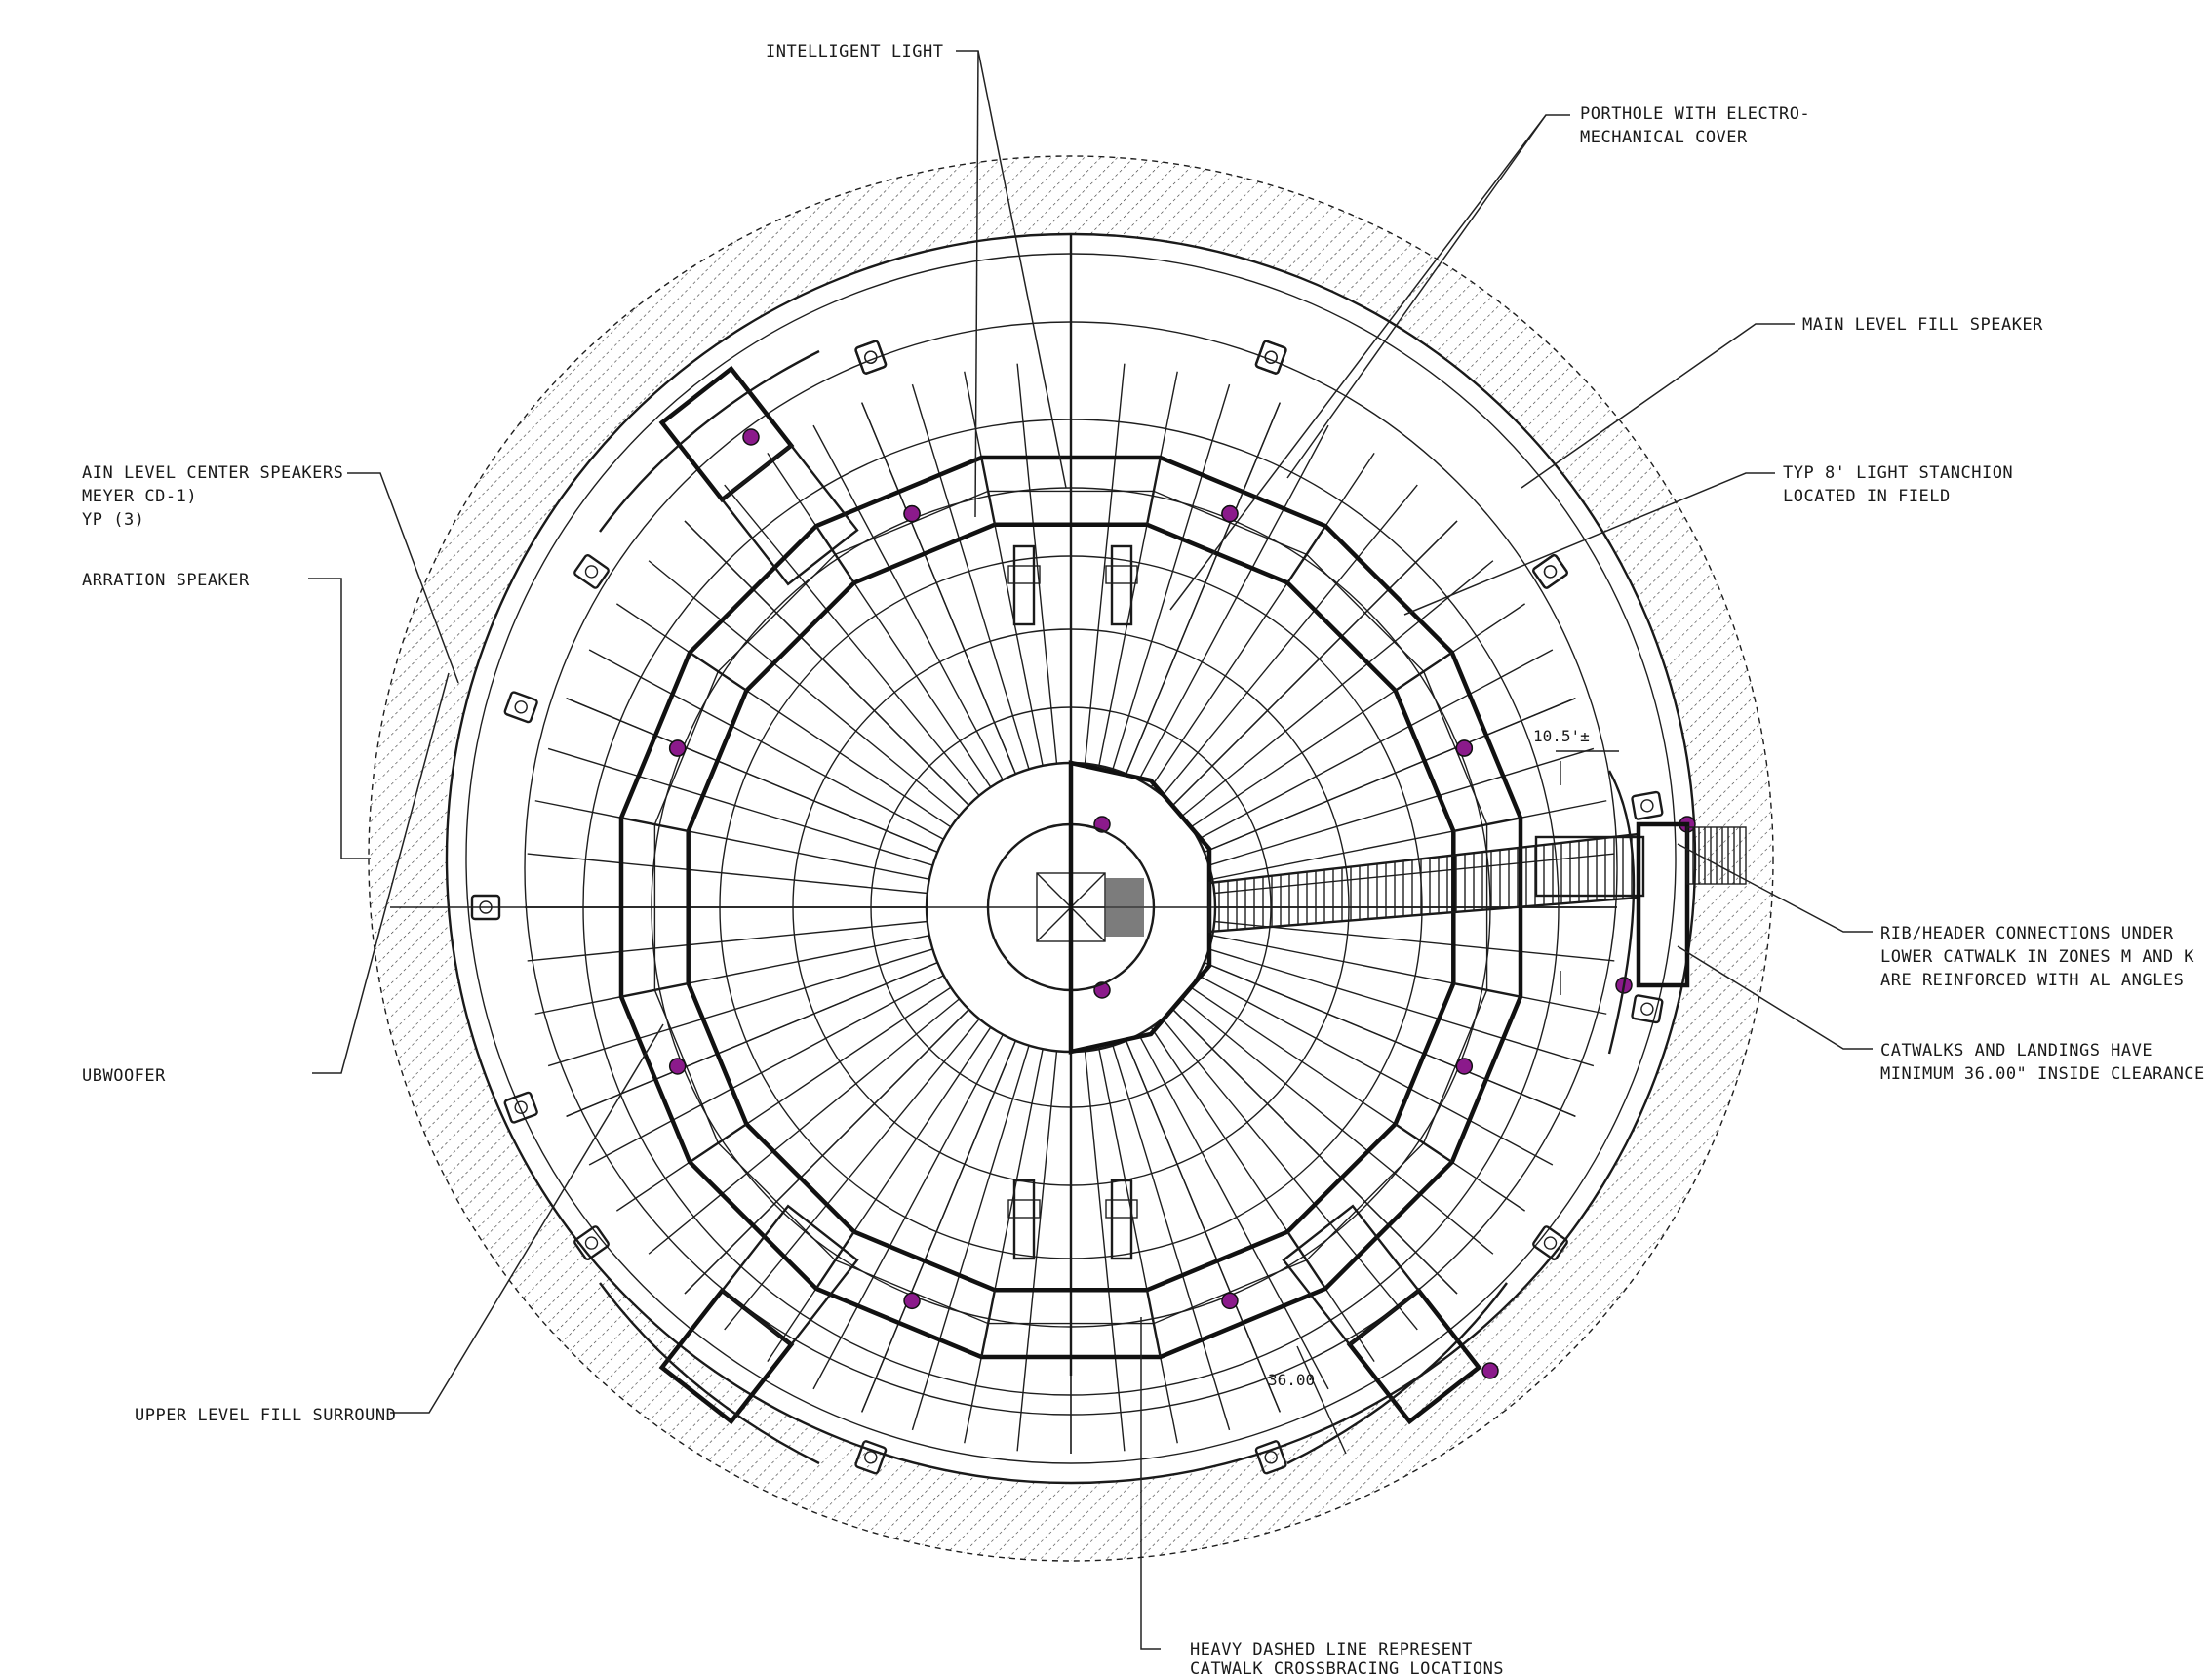  Describe the element at coordinates (758, 1315) in the screenshot. I see `stair-landing-sw` at that location.